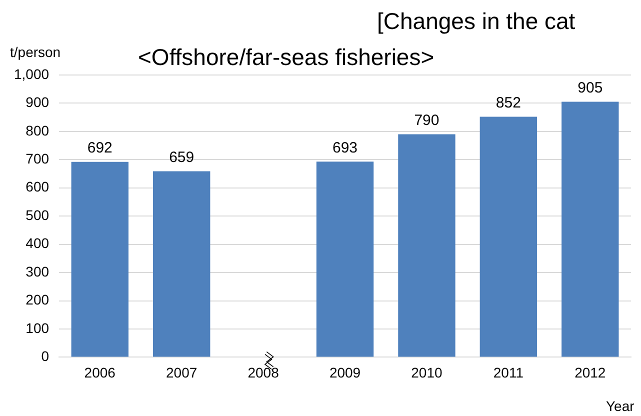 The image size is (641, 416). Describe the element at coordinates (38, 214) in the screenshot. I see `y-tick-label: 500` at that location.